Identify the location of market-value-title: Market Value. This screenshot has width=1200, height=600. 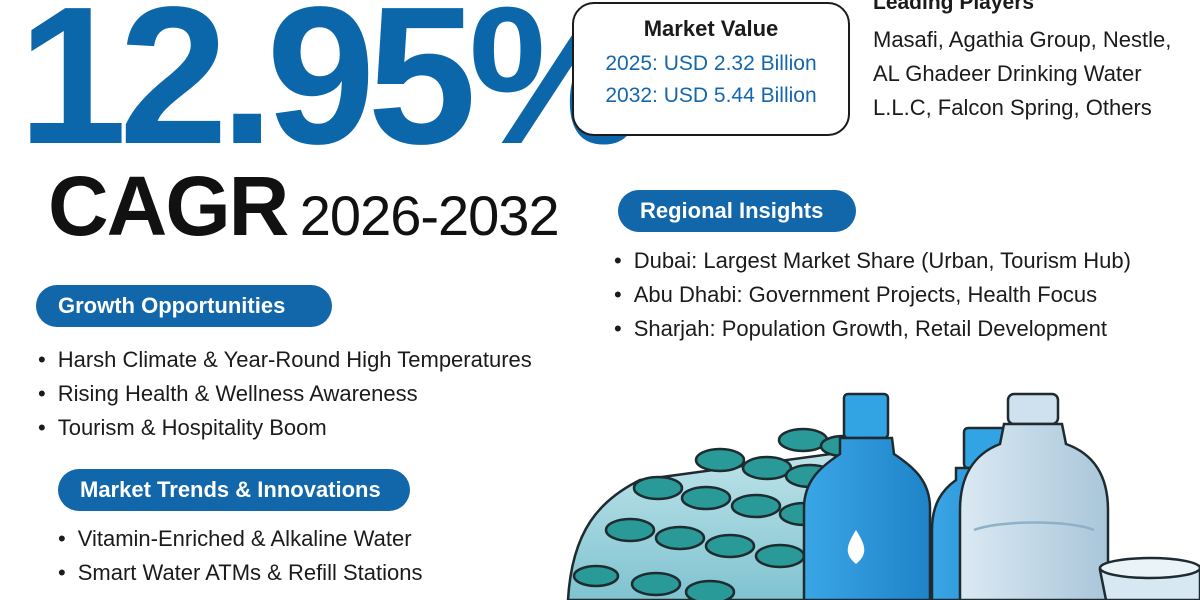
(711, 28).